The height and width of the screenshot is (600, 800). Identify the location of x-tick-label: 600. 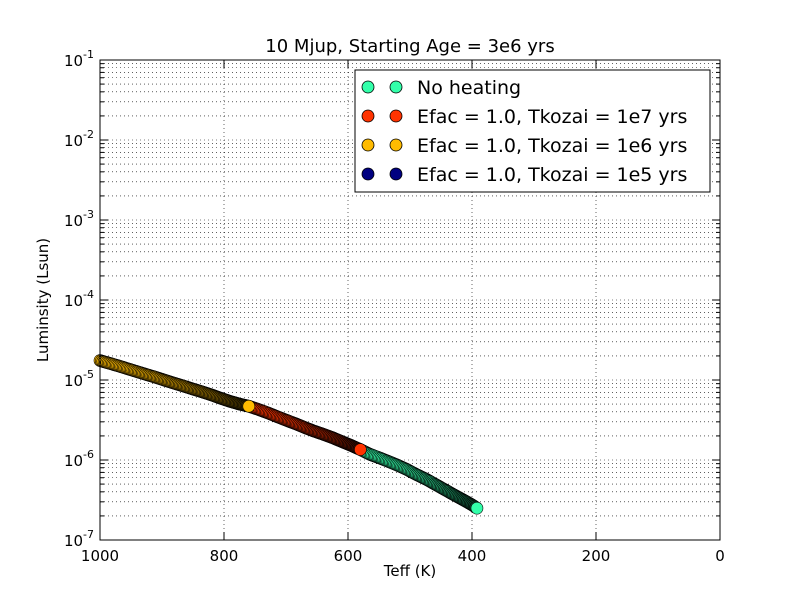
(348, 556).